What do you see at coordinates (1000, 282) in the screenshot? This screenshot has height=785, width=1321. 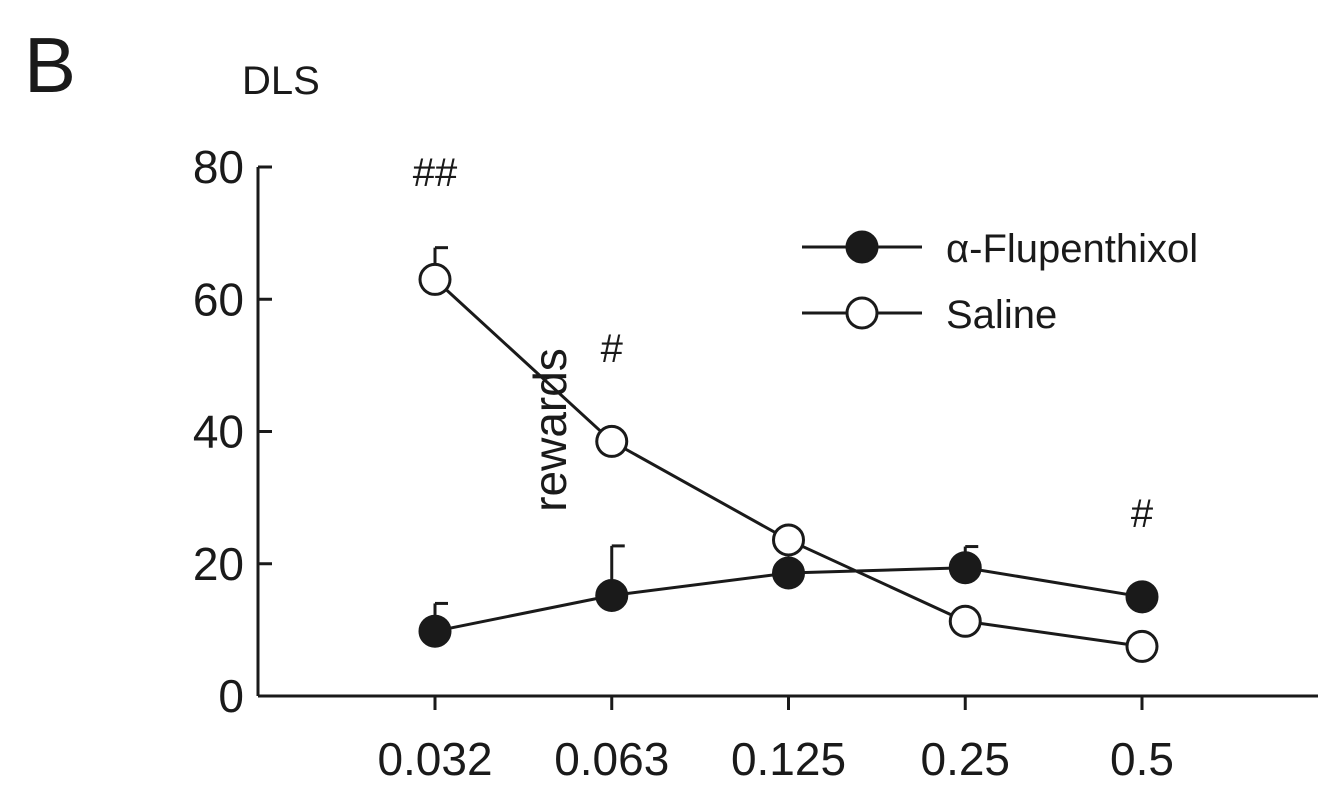 I see `legend: α-Flupenthixol Saline` at bounding box center [1000, 282].